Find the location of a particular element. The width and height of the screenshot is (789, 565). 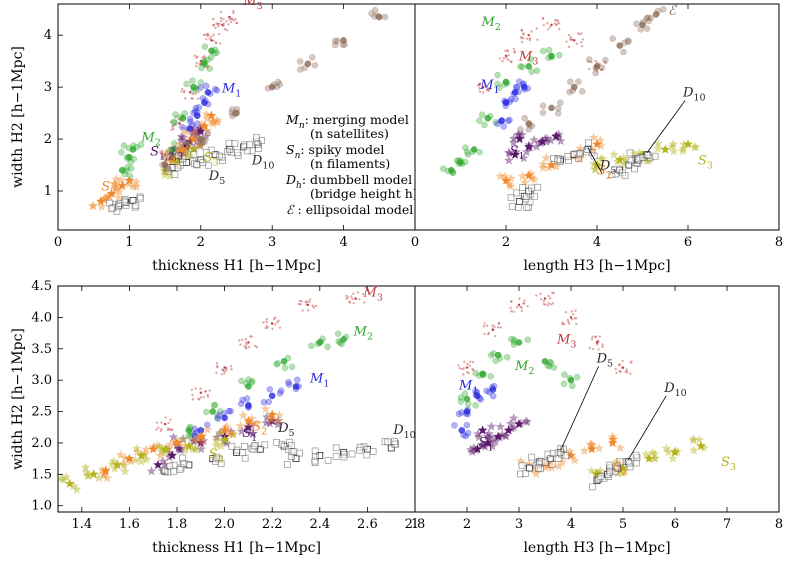

series-label-S1: S1 is located at coordinates (486, 444).